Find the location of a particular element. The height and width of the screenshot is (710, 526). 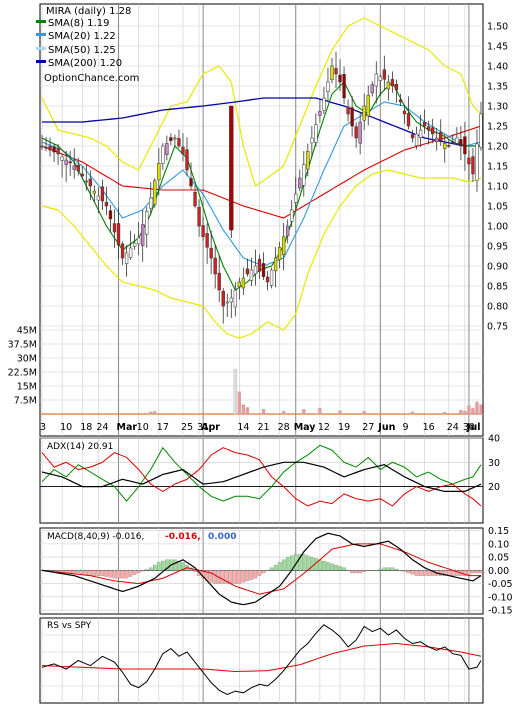

price-tick-label: 0.75 is located at coordinates (497, 327).